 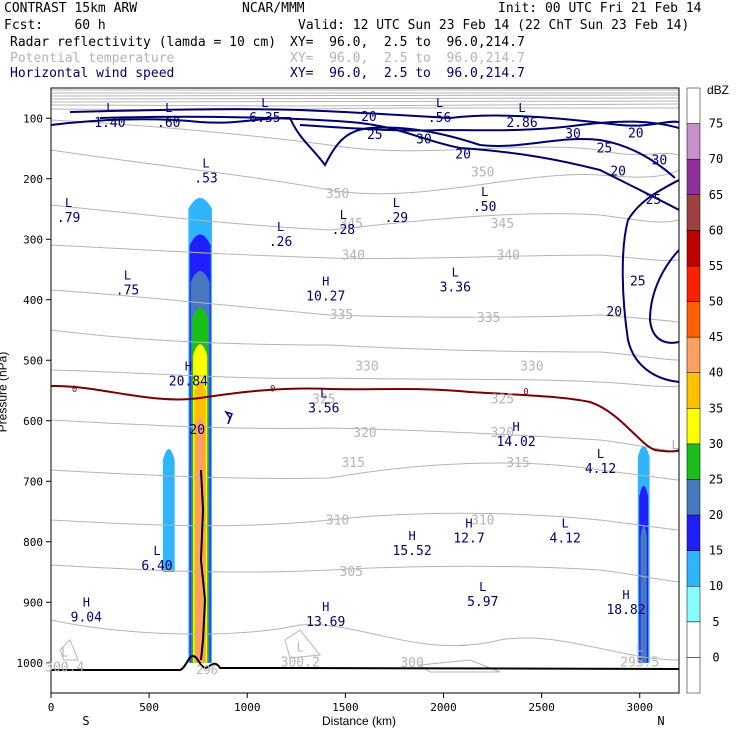 I want to click on colorbar-label: 45, so click(x=716, y=337).